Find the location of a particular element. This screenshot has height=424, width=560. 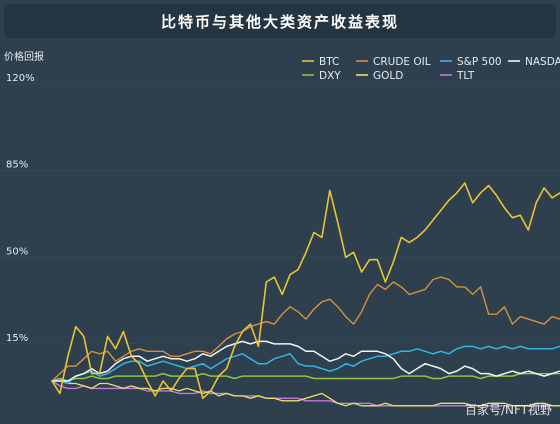

legend-label: S&P 500 is located at coordinates (479, 62).